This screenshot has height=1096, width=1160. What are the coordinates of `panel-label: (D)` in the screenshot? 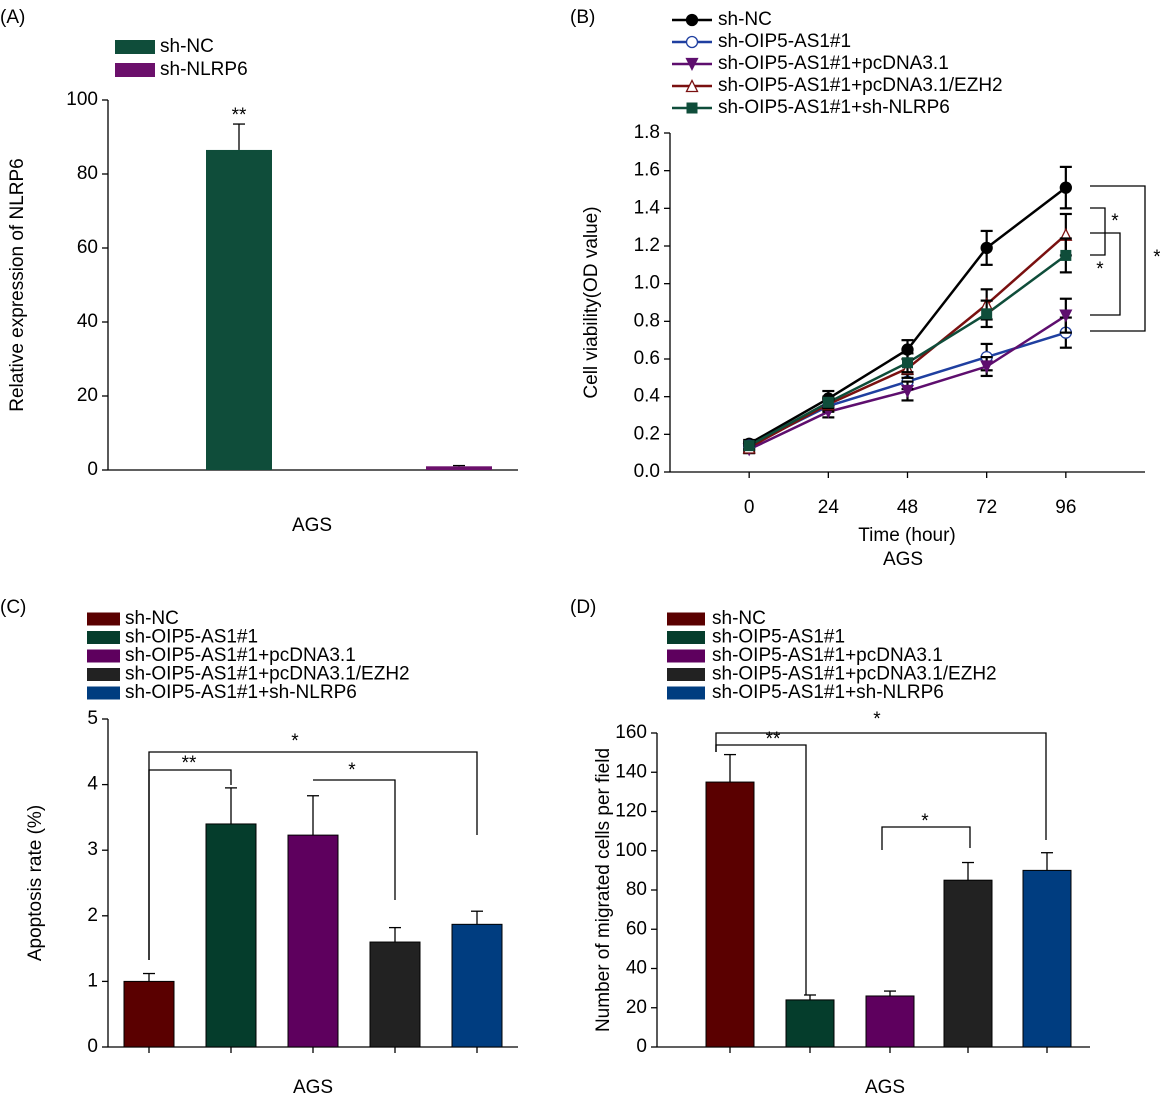 It's located at (583, 607).